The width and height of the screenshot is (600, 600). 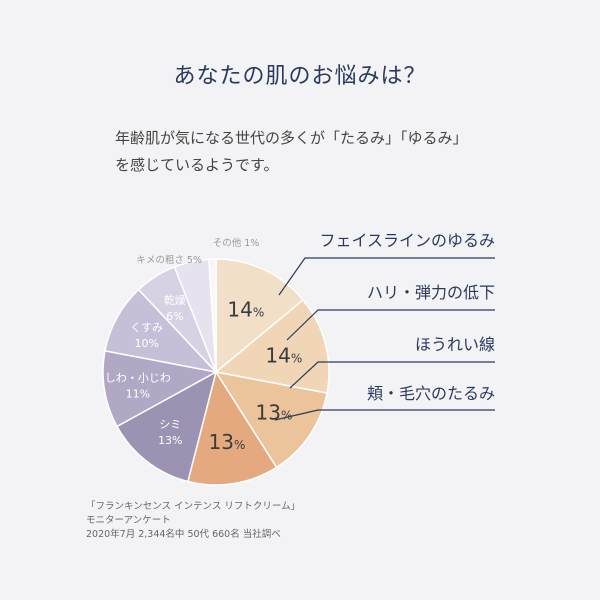 What do you see at coordinates (300, 76) in the screenshot?
I see `page-title: あなたの肌のお悩みは？` at bounding box center [300, 76].